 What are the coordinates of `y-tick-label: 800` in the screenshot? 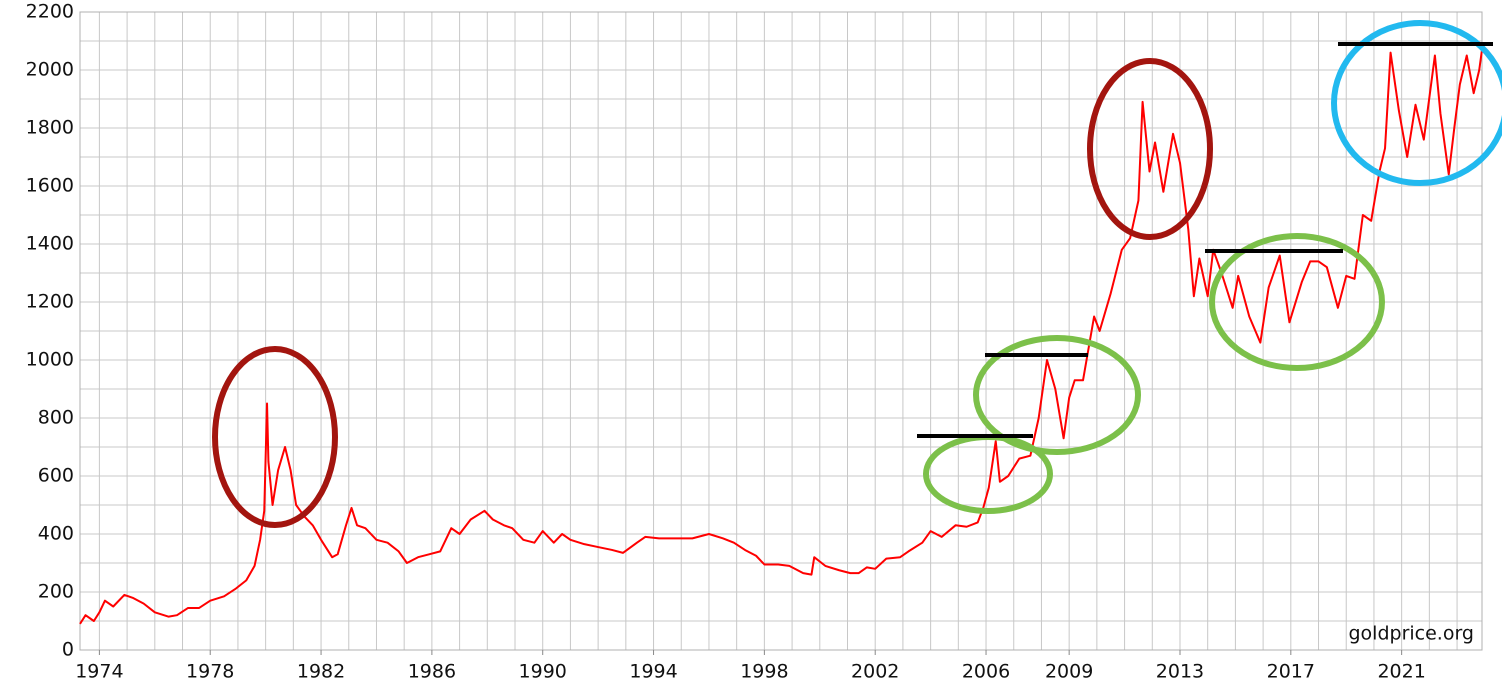 It's located at (56, 418).